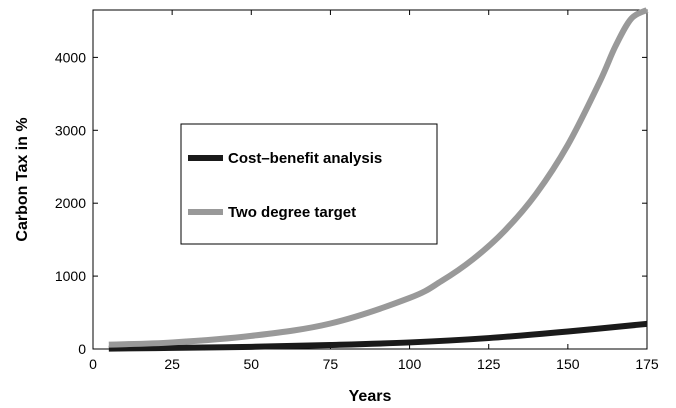 Image resolution: width=676 pixels, height=408 pixels. What do you see at coordinates (70, 276) in the screenshot?
I see `y-tick-label: 1000` at bounding box center [70, 276].